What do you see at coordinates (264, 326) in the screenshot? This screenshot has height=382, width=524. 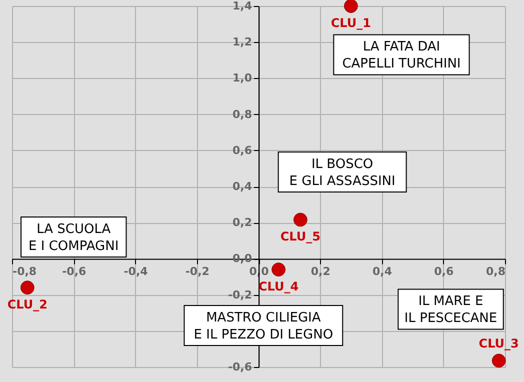 I see `annotation: MASTRO CILIEGIA E IL PEZZO DI LEGNO` at bounding box center [264, 326].